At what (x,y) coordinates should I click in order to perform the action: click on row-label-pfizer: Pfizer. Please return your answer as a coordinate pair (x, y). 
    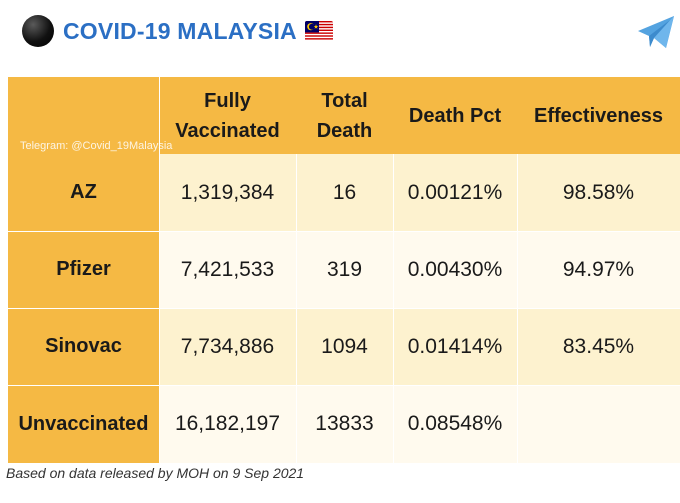
    Looking at the image, I should click on (83, 269).